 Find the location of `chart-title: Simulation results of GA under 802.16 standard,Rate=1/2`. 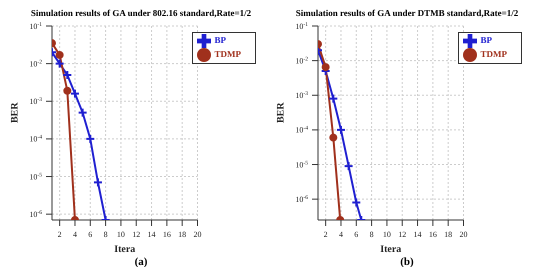

chart-title: Simulation results of GA under 802.16 standard,Rate=1/2 is located at coordinates (141, 14).